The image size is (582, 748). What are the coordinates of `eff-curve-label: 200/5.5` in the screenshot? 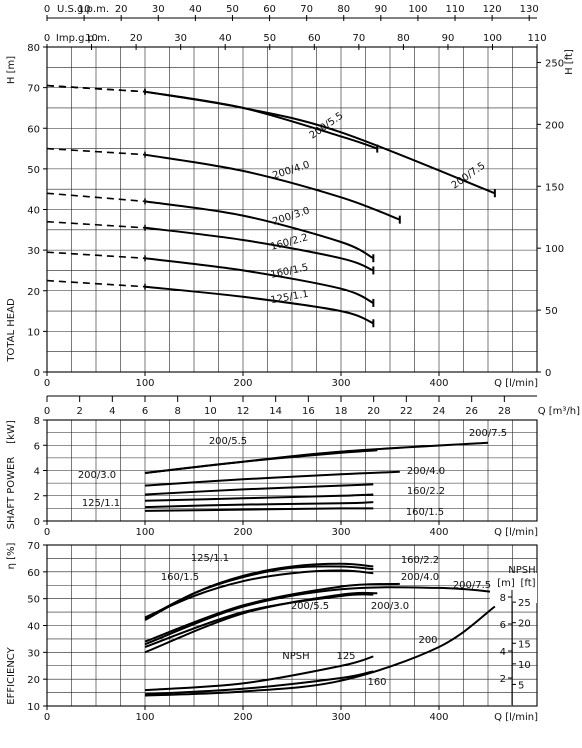 It's located at (310, 606).